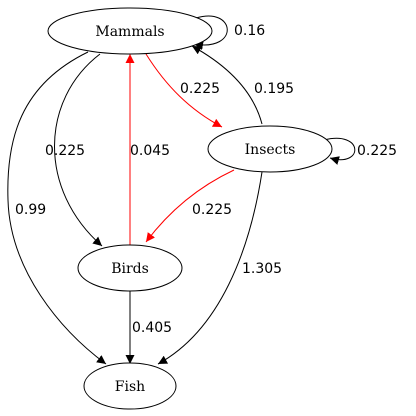 Image resolution: width=416 pixels, height=416 pixels. What do you see at coordinates (200, 89) in the screenshot?
I see `edge-label-mammals-insects: 0.225` at bounding box center [200, 89].